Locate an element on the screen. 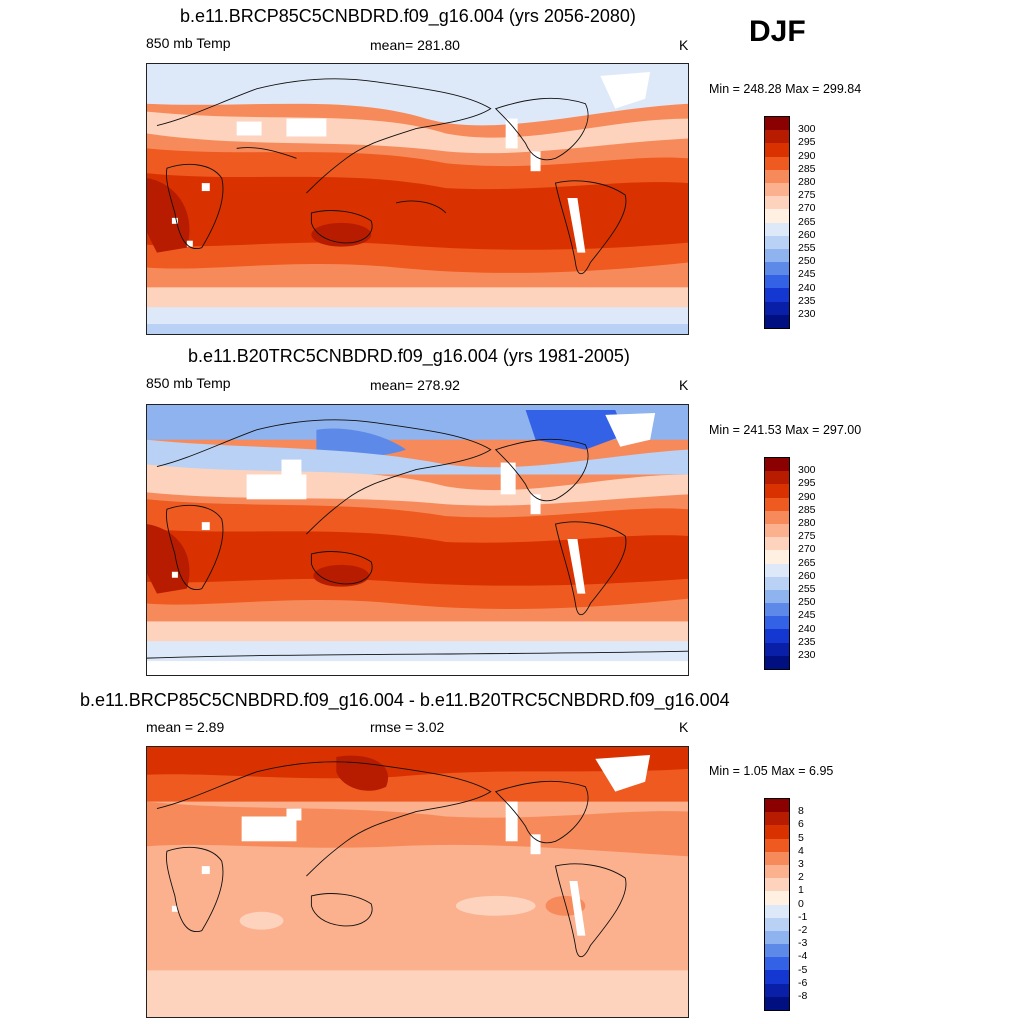 The image size is (1024, 1024). panel2-minmax: Min = 241.53 Max = 297.00 is located at coordinates (785, 430).